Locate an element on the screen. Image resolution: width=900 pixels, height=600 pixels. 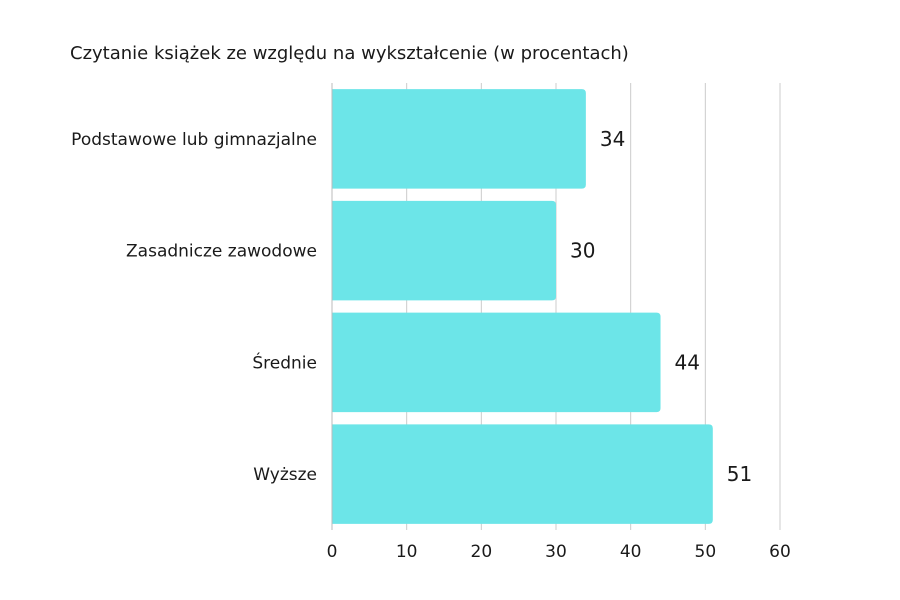
category-label: Wyższe is located at coordinates (285, 475).